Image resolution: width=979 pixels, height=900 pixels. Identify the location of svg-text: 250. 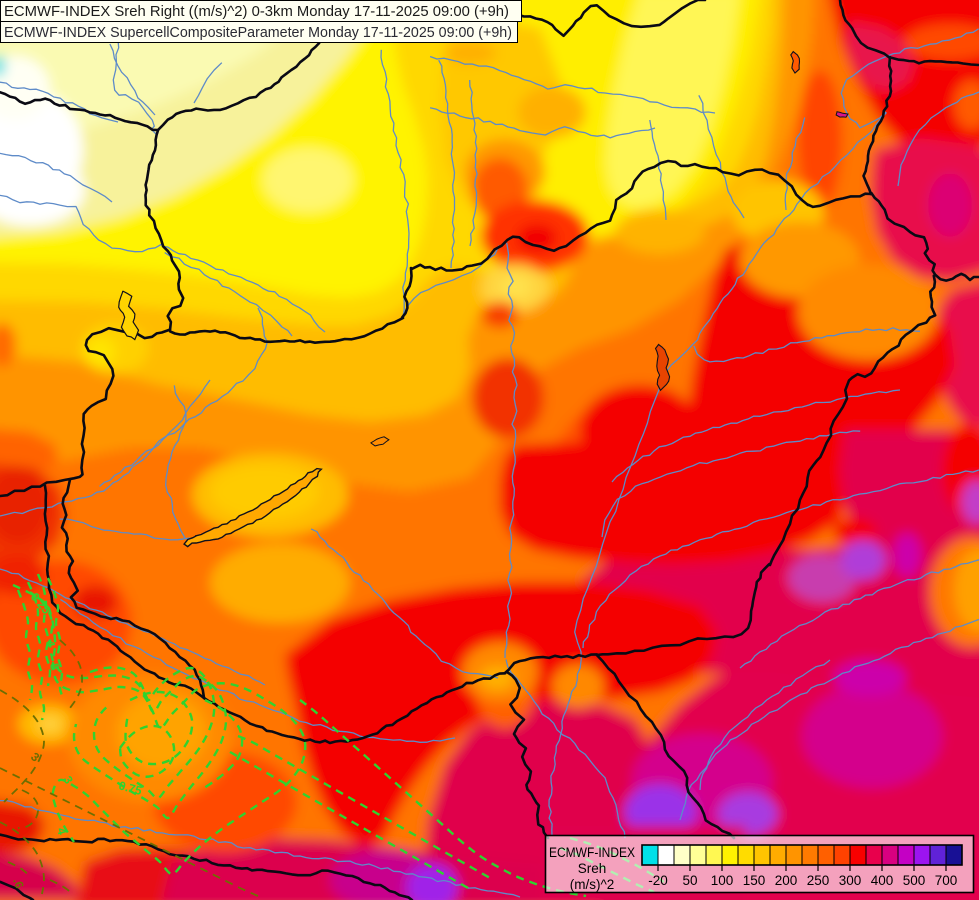
(818, 880).